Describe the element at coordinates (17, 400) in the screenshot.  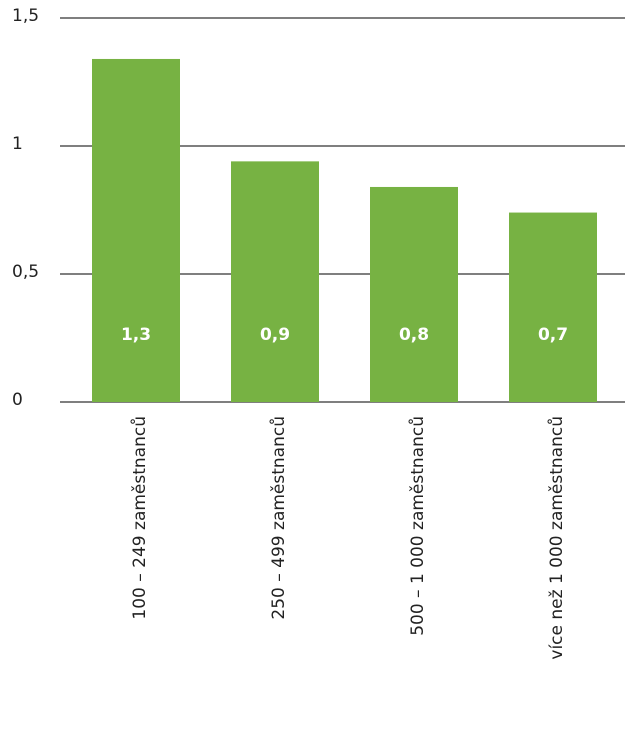
I see `y-tick-label: 0` at that location.